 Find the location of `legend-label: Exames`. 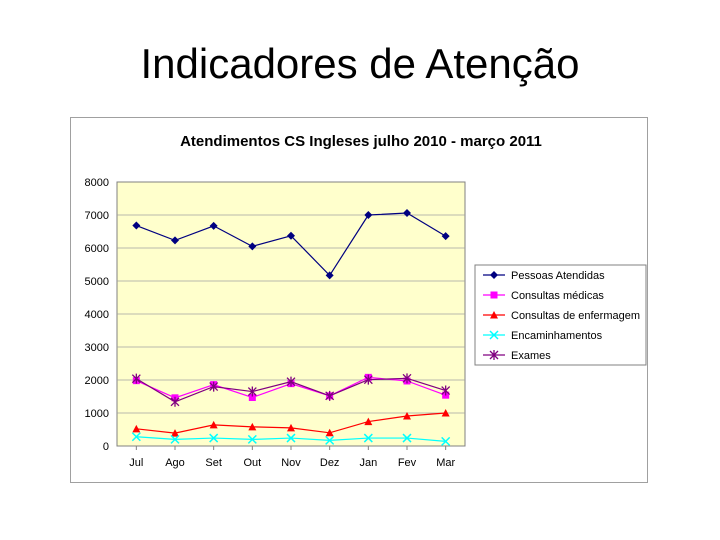

legend-label: Exames is located at coordinates (531, 356).